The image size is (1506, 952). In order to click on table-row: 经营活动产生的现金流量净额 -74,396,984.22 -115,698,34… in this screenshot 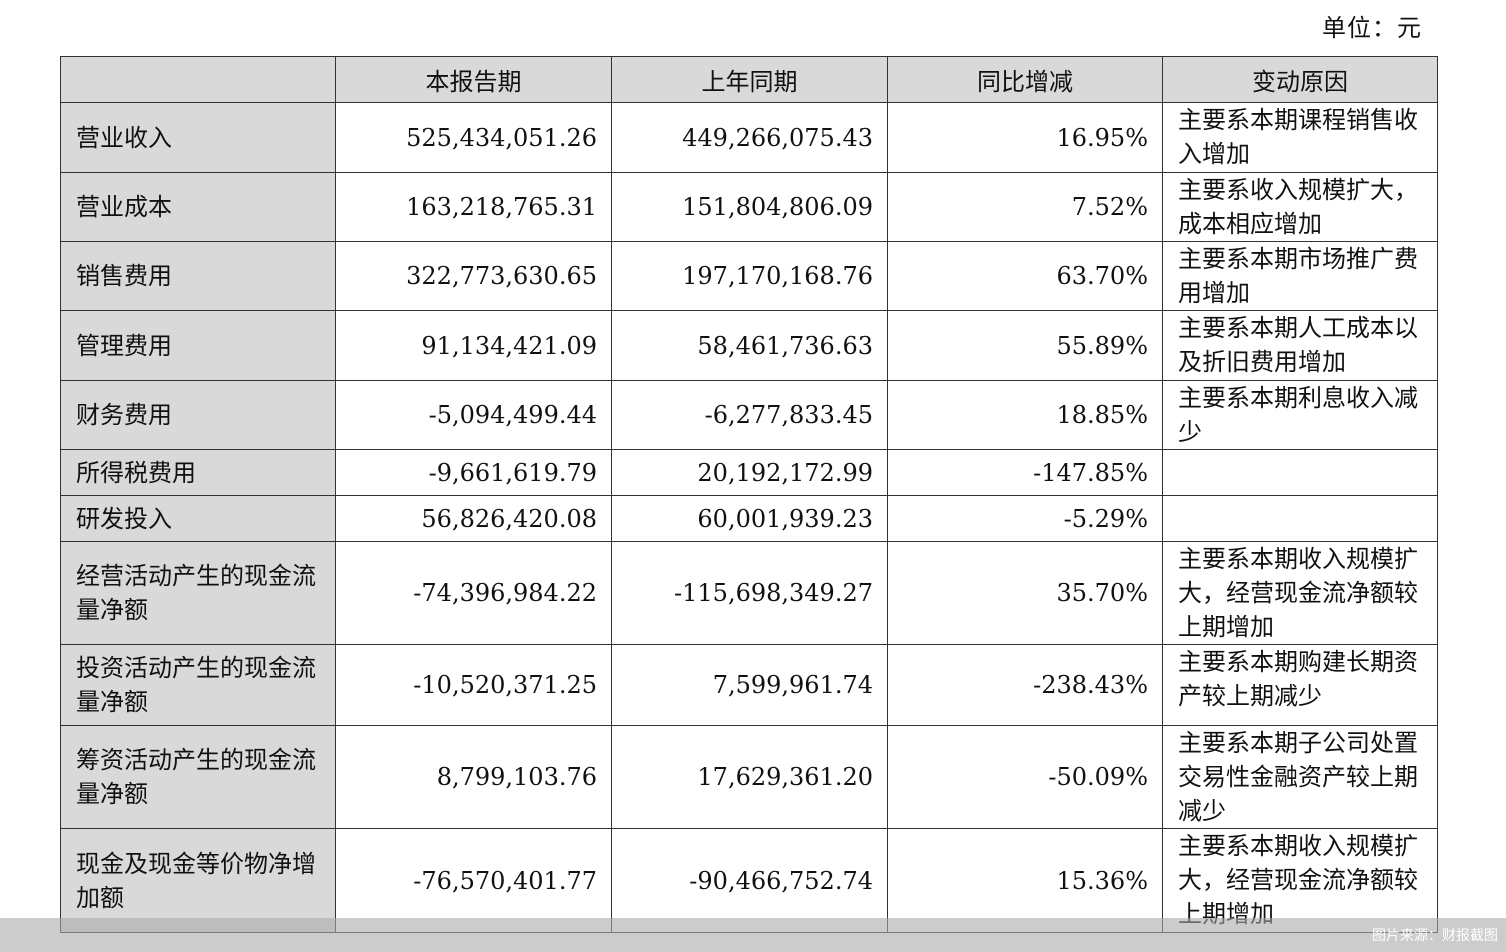, I will do `click(749, 593)`.